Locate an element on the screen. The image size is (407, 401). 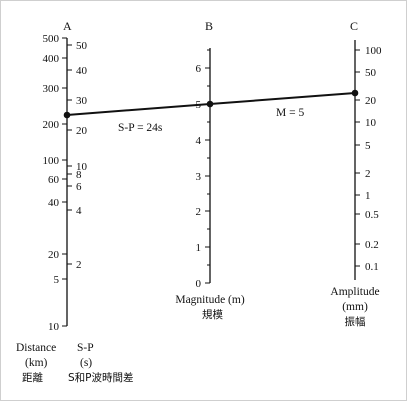
distance-tick-label: 400 is located at coordinates (51, 59).